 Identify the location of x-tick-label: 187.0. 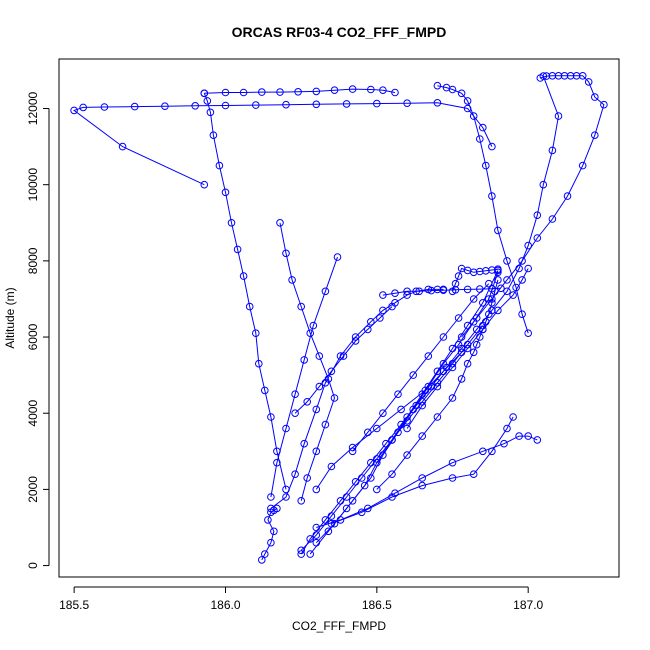
(528, 605).